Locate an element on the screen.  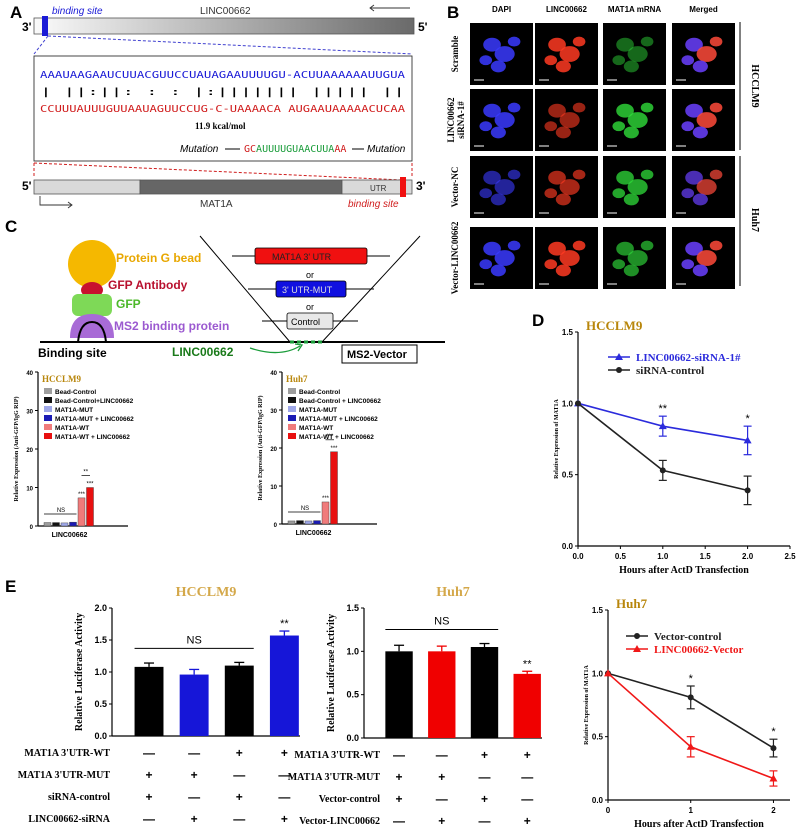
mutation-label-right: Mutation is located at coordinates (386, 149).